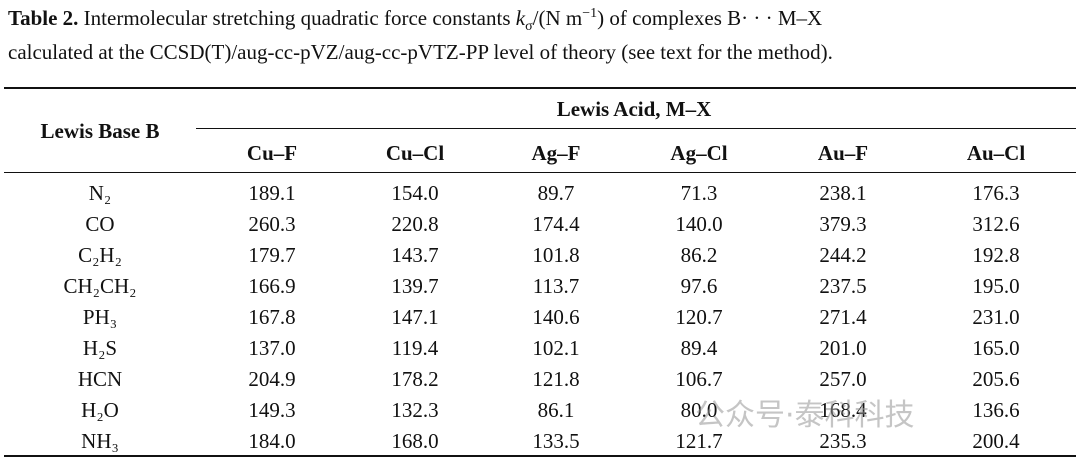 This screenshot has width=1080, height=463. What do you see at coordinates (272, 441) in the screenshot?
I see `value-cell: 184.0` at bounding box center [272, 441].